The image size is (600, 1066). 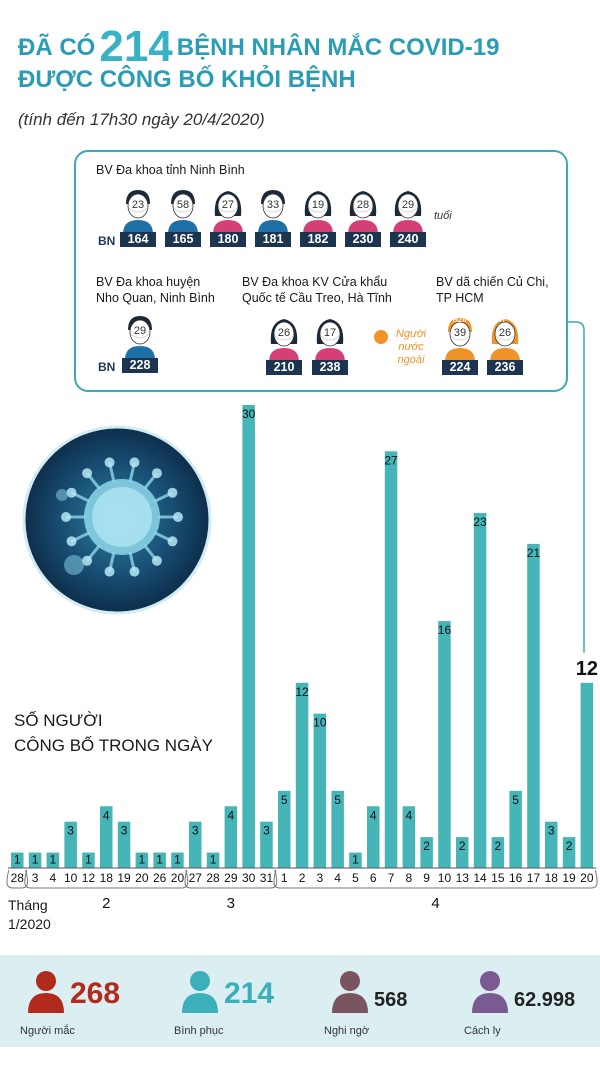 I want to click on day-tick-label: 7, so click(x=391, y=878).